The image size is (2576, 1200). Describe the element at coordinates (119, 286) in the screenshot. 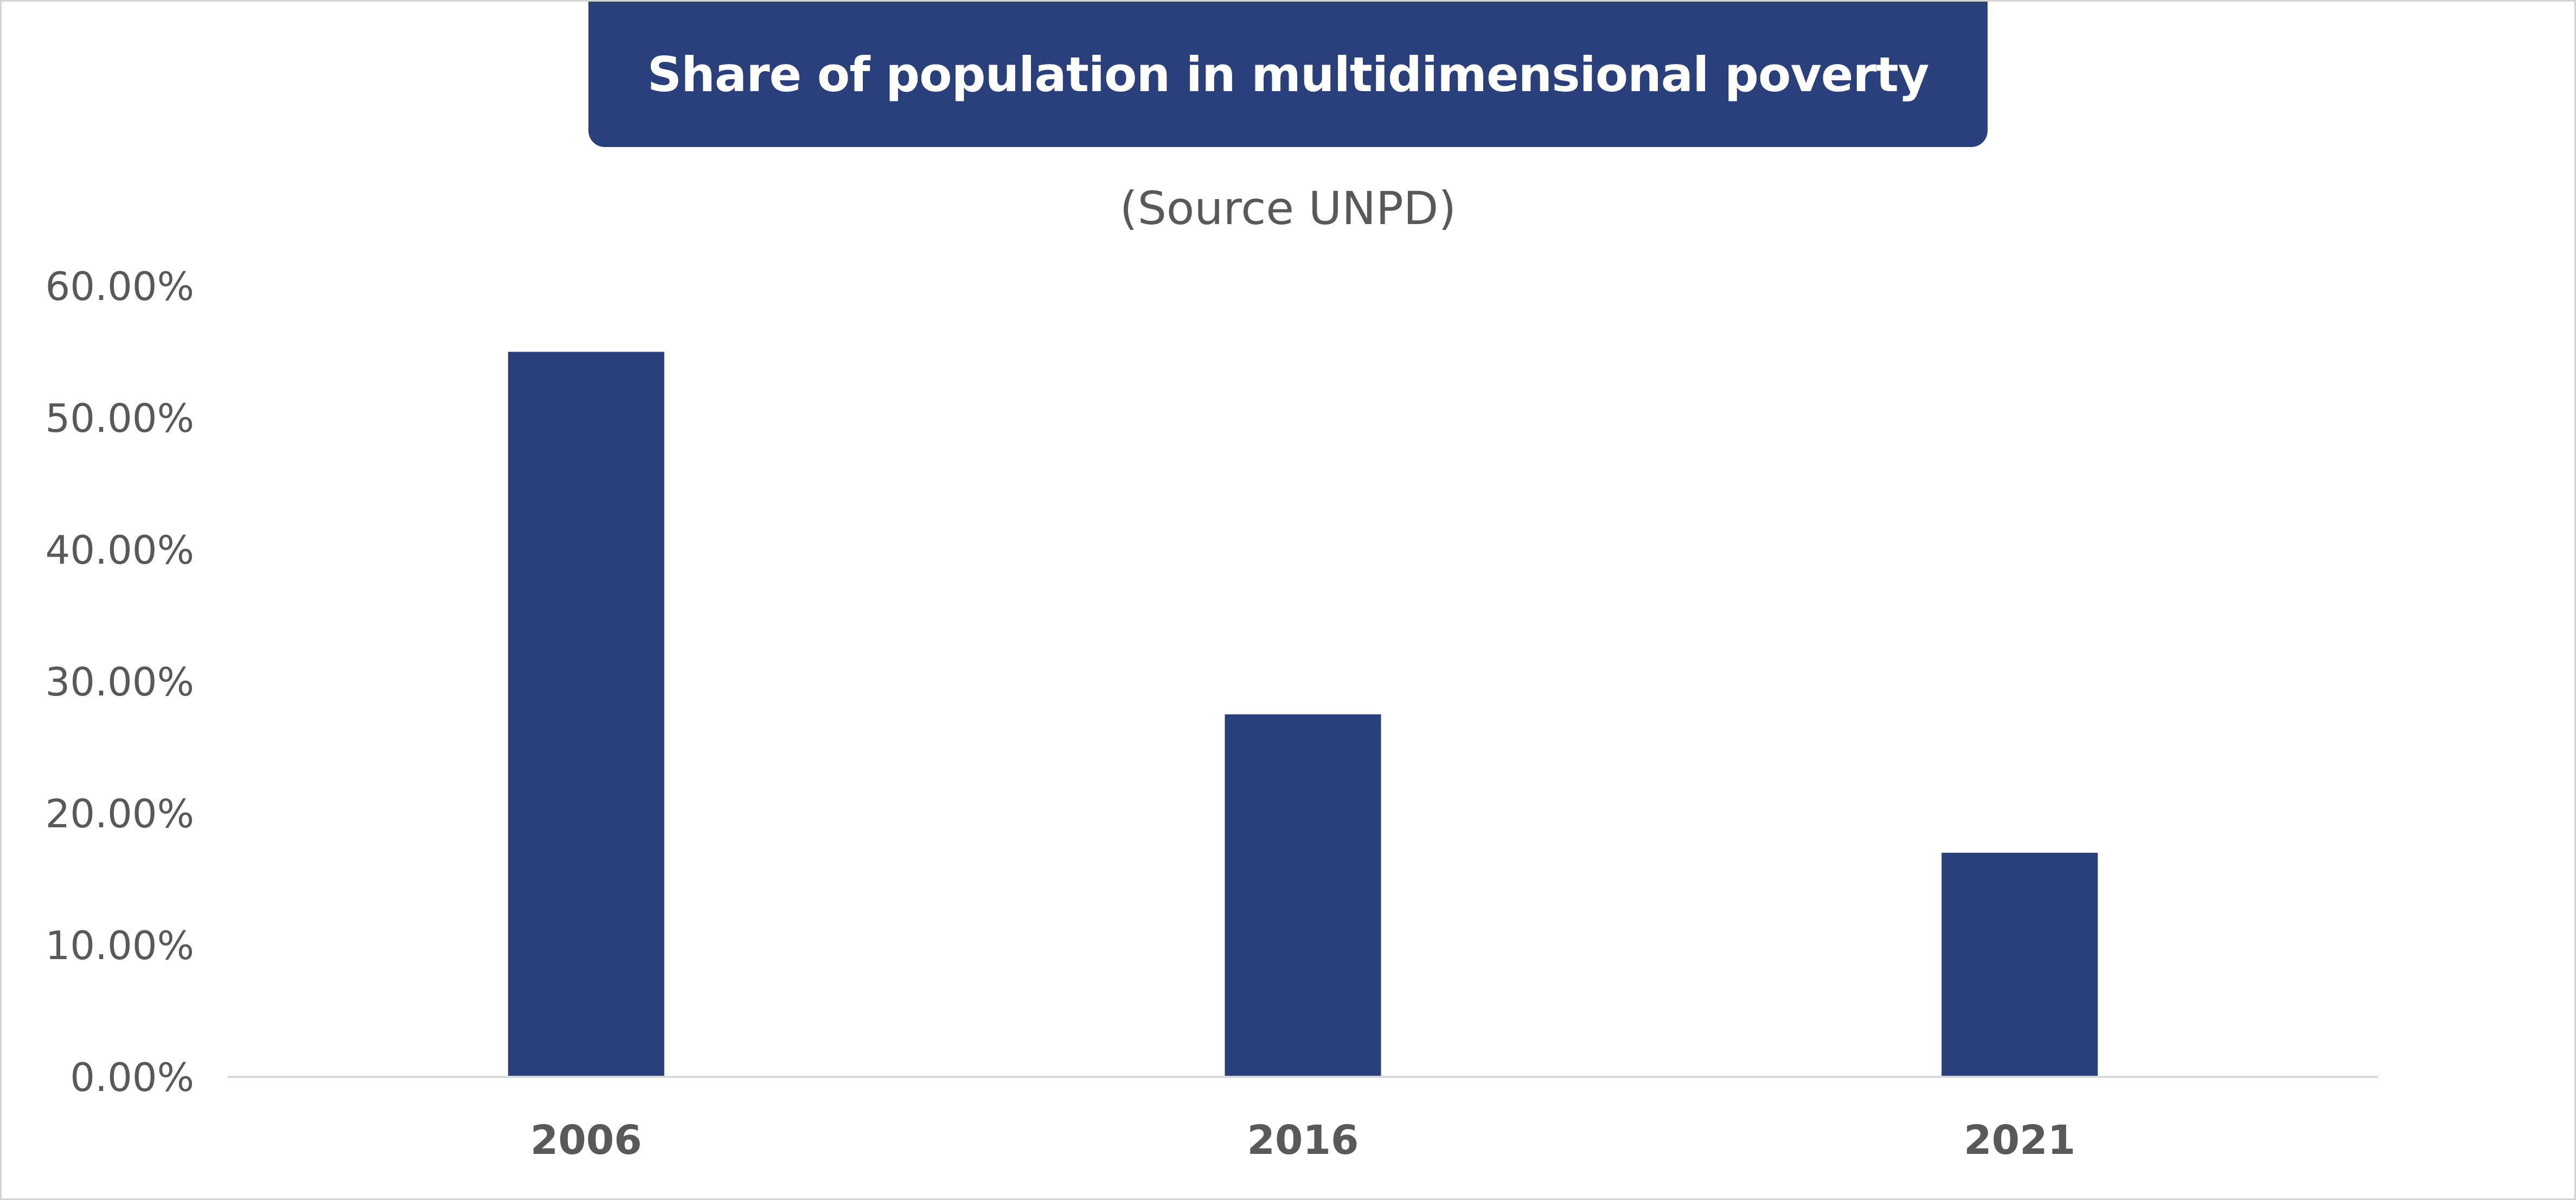

I see `y-tick-label: 60.00%` at that location.